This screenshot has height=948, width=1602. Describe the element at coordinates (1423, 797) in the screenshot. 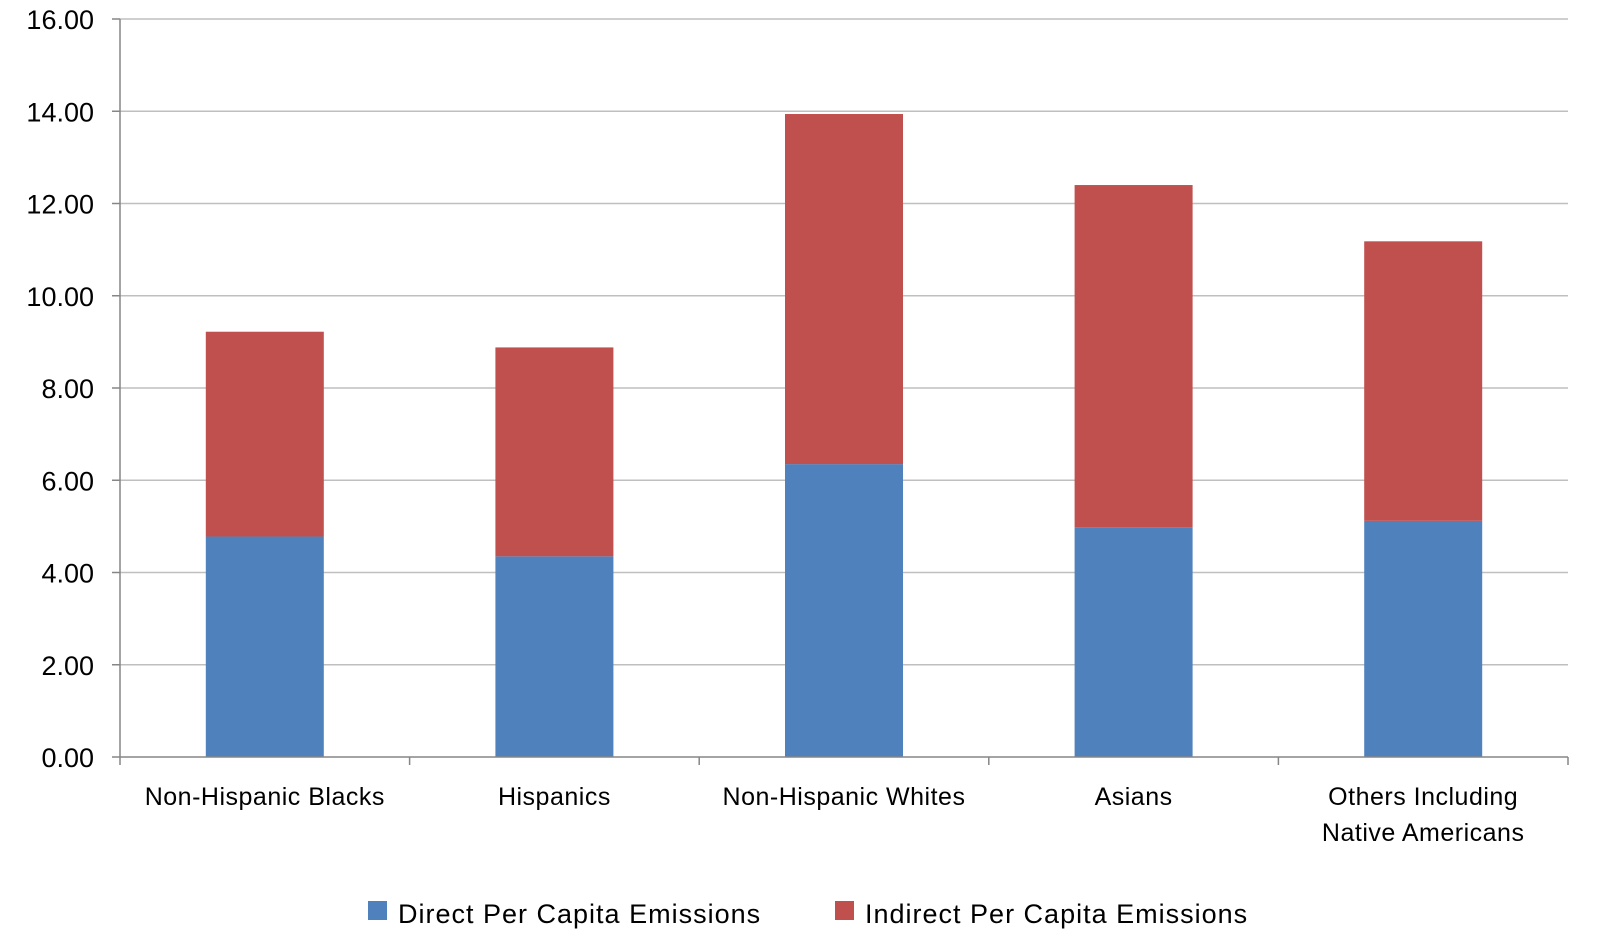

I see `x-tick-label: Others Including` at that location.